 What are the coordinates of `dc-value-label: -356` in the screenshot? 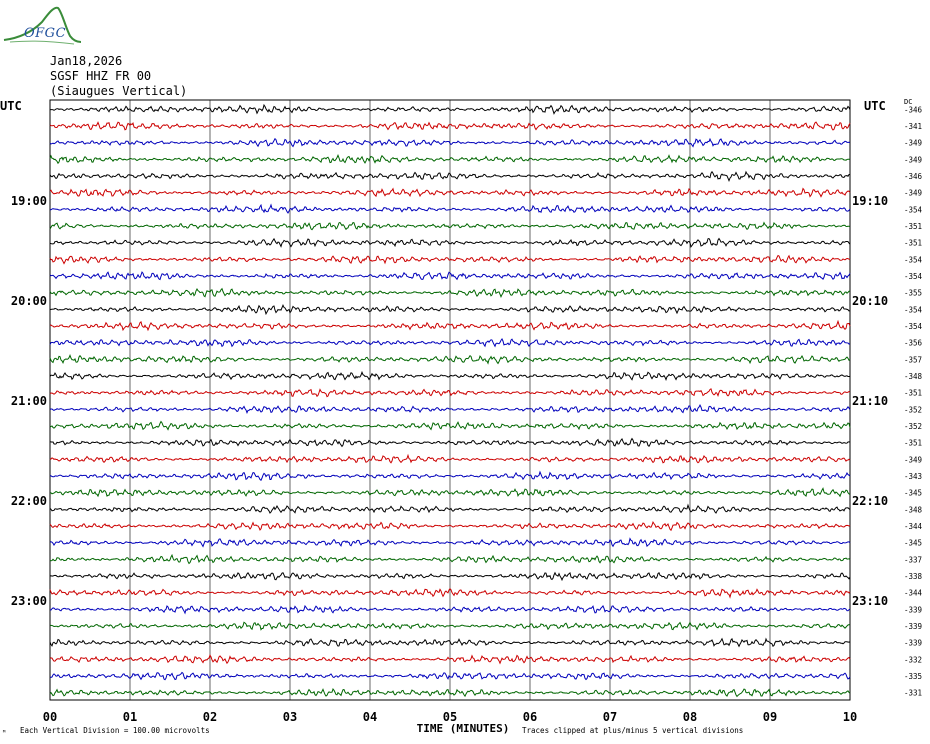 It's located at (913, 343).